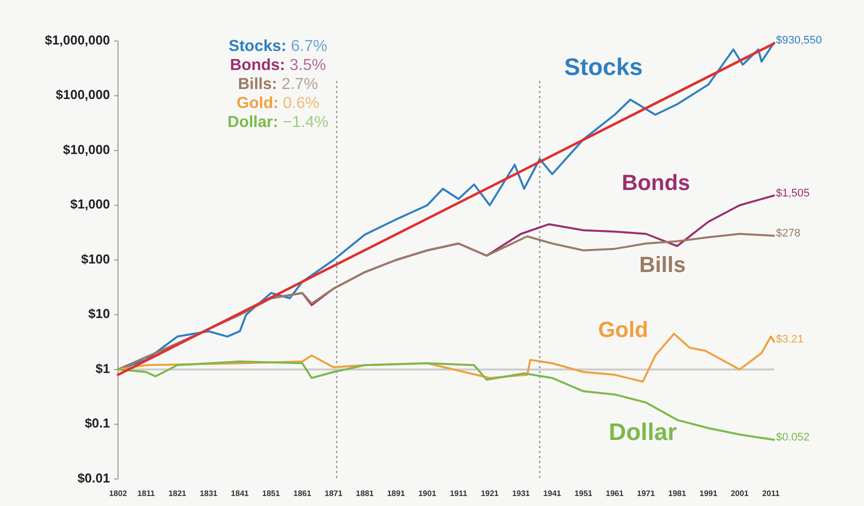 This screenshot has height=506, width=864. What do you see at coordinates (799, 40) in the screenshot?
I see `data-label: $930,550` at bounding box center [799, 40].